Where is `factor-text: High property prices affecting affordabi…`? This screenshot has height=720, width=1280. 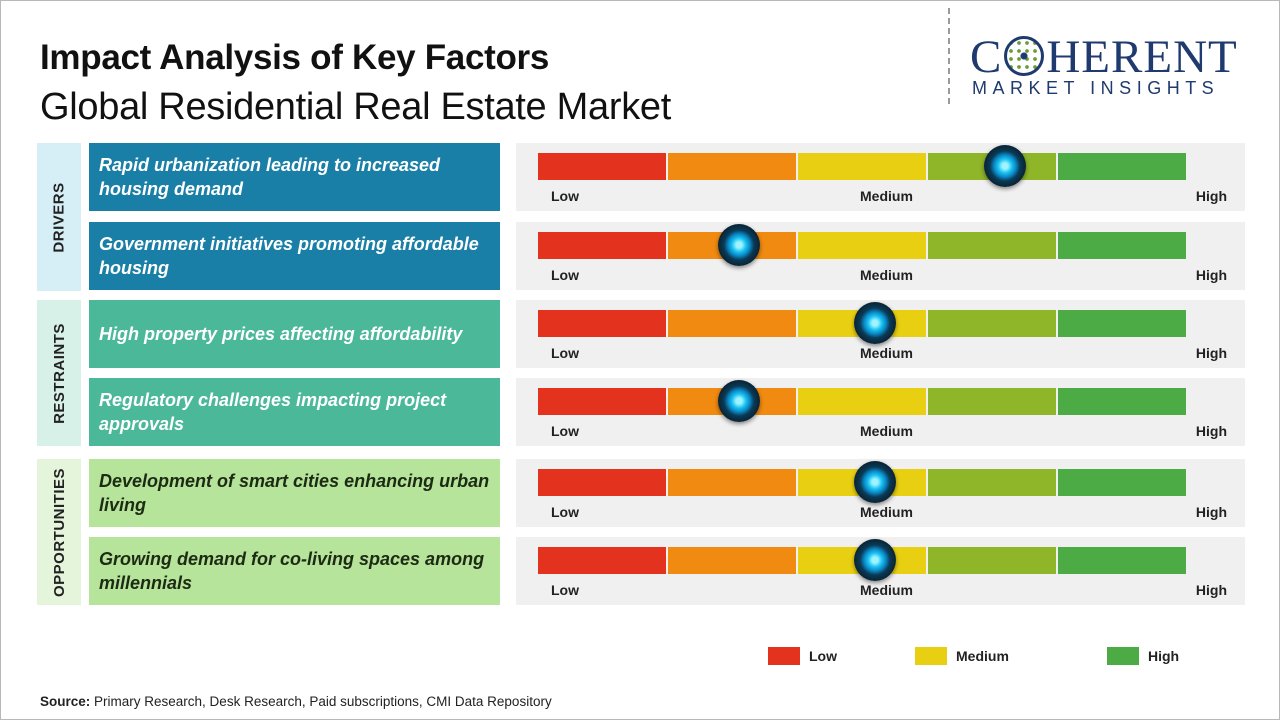
factor-text: High property prices affecting affordabi… is located at coordinates (281, 334).